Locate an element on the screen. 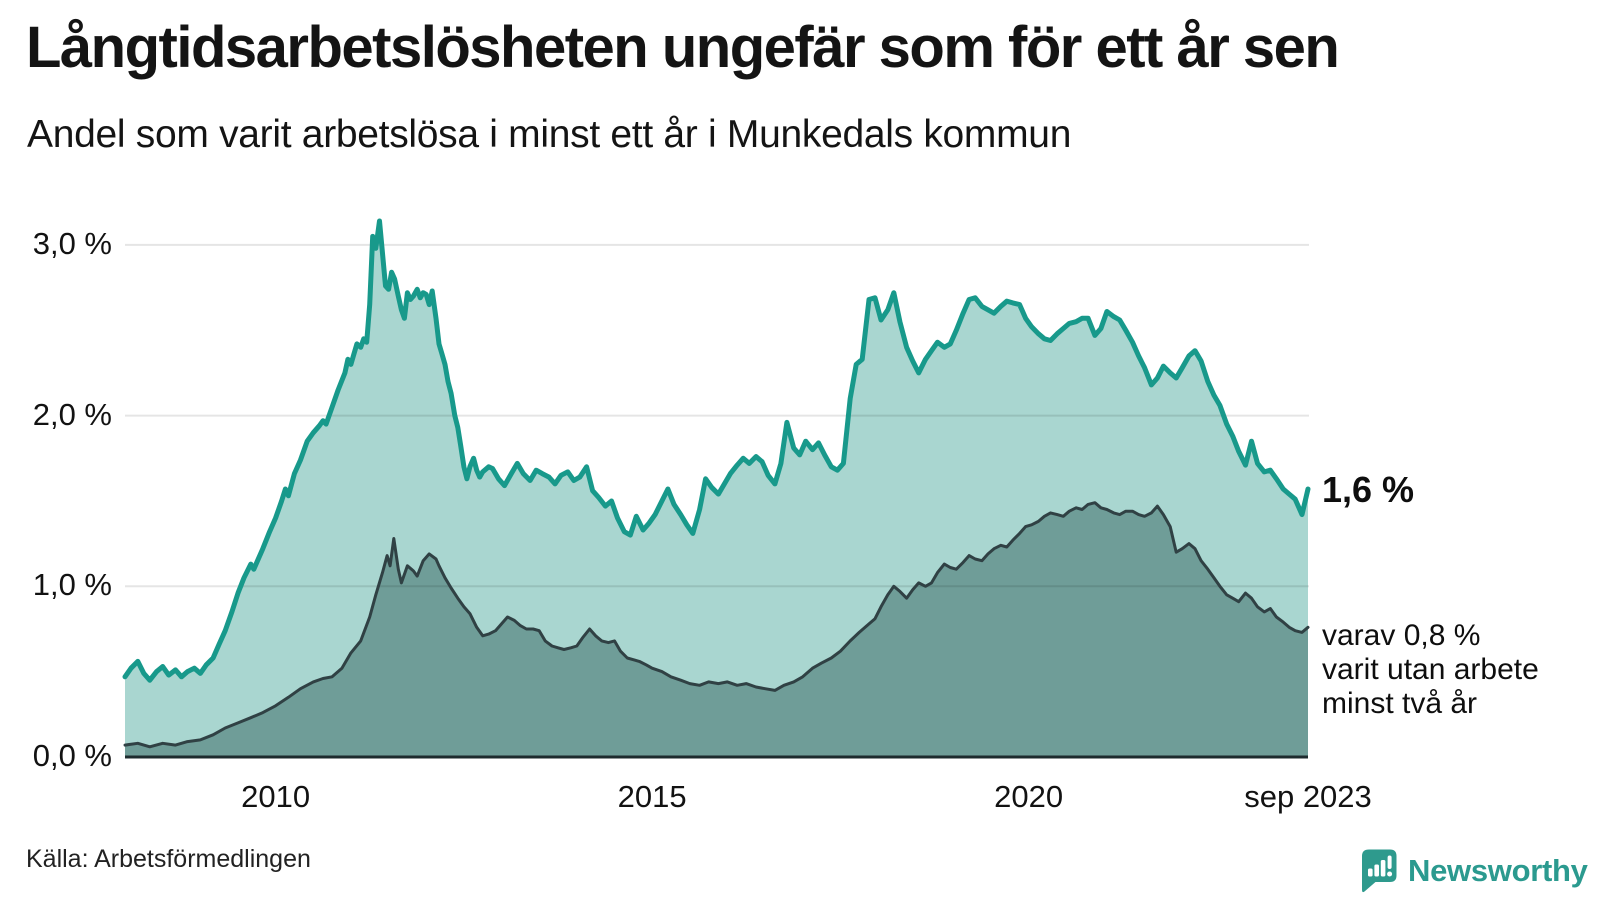  y-axis-label: 1,0 % is located at coordinates (72, 585).